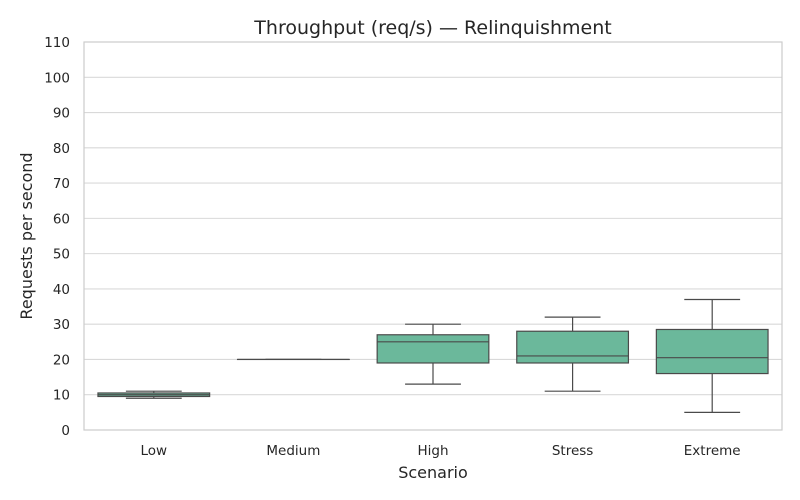 Image resolution: width=800 pixels, height=500 pixels. Describe the element at coordinates (61, 325) in the screenshot. I see `y-tick-label: 30` at that location.